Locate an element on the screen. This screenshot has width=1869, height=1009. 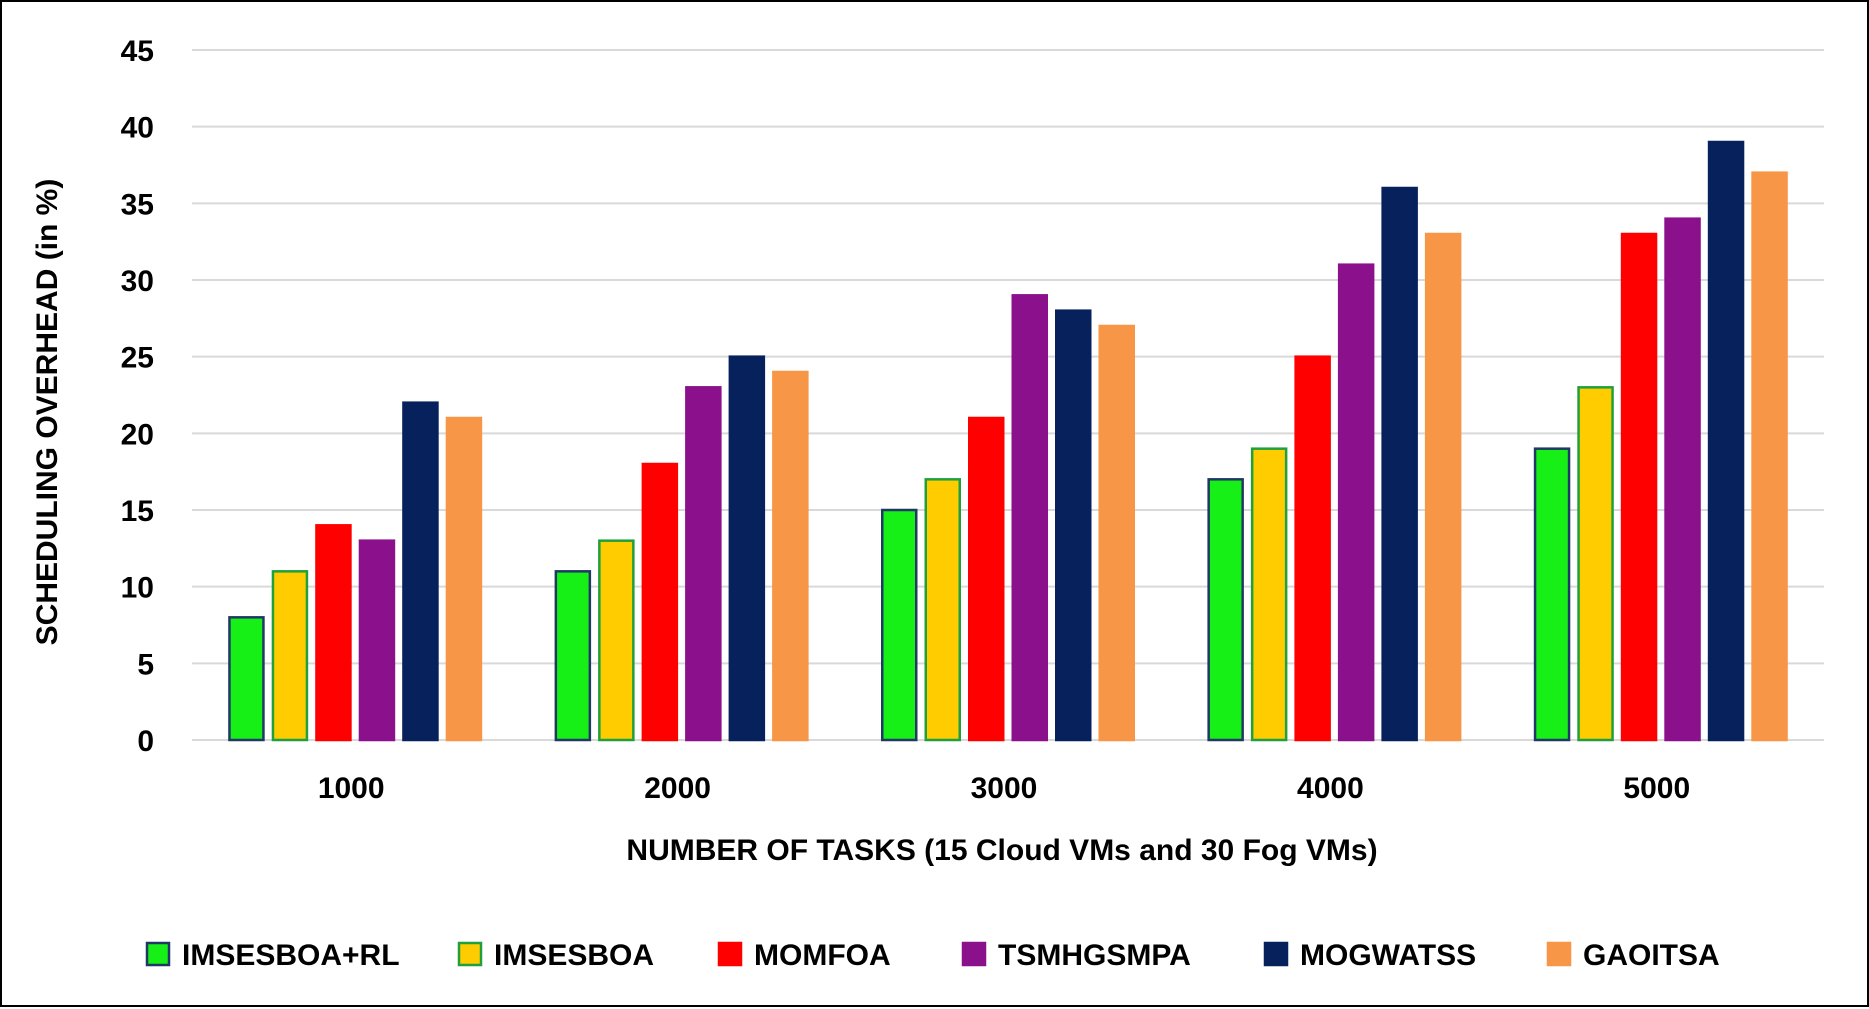
bar-mogwatss-2000 is located at coordinates (747, 548).